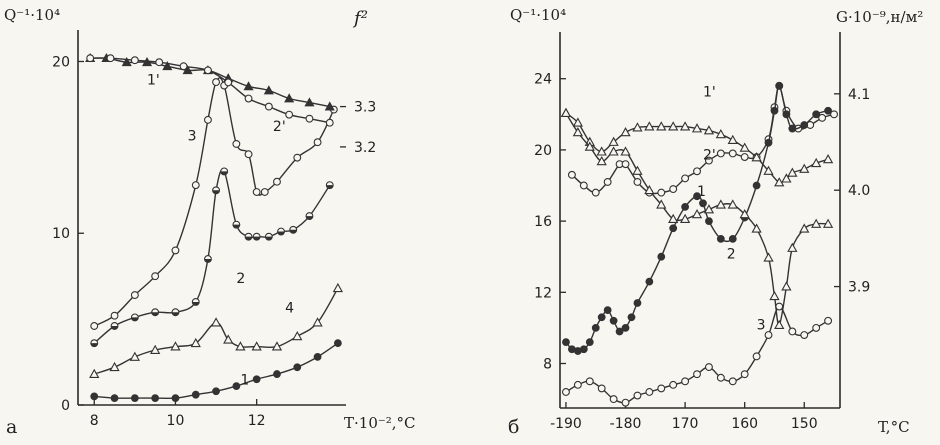 Image resolution: width=940 pixels, height=445 pixels. I want to click on panel-b-y-tick-label-2: 16, so click(543, 222).